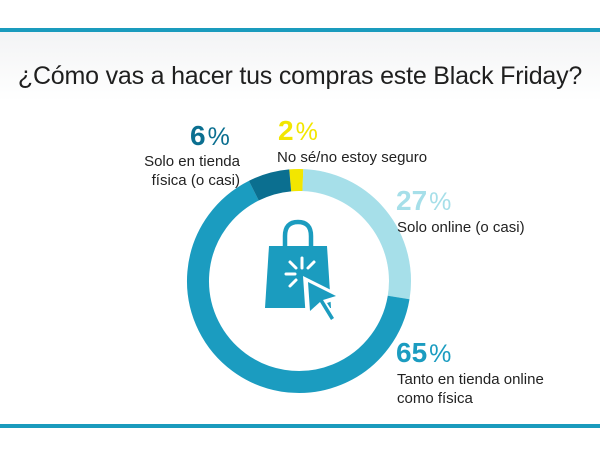 This screenshot has width=600, height=453. Describe the element at coordinates (470, 389) in the screenshot. I see `slice-label-ambos: Tanto en tienda online como física` at that location.